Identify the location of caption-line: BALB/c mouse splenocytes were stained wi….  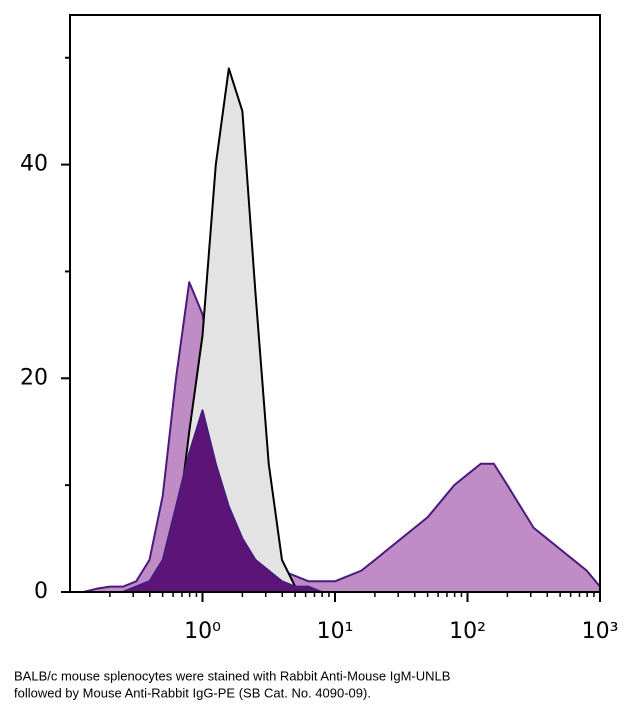
(232, 675).